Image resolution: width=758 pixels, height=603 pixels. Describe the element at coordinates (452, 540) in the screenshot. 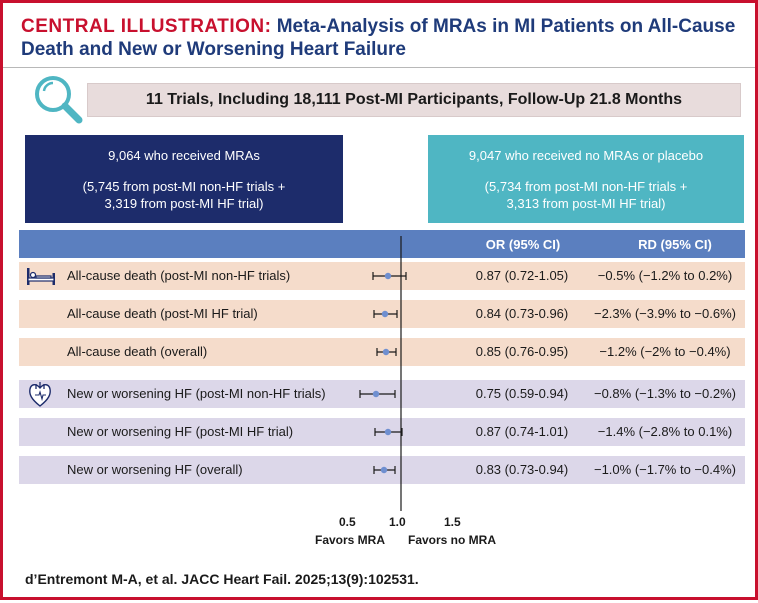

I see `favors-no-mra-label: Favors no MRA` at that location.